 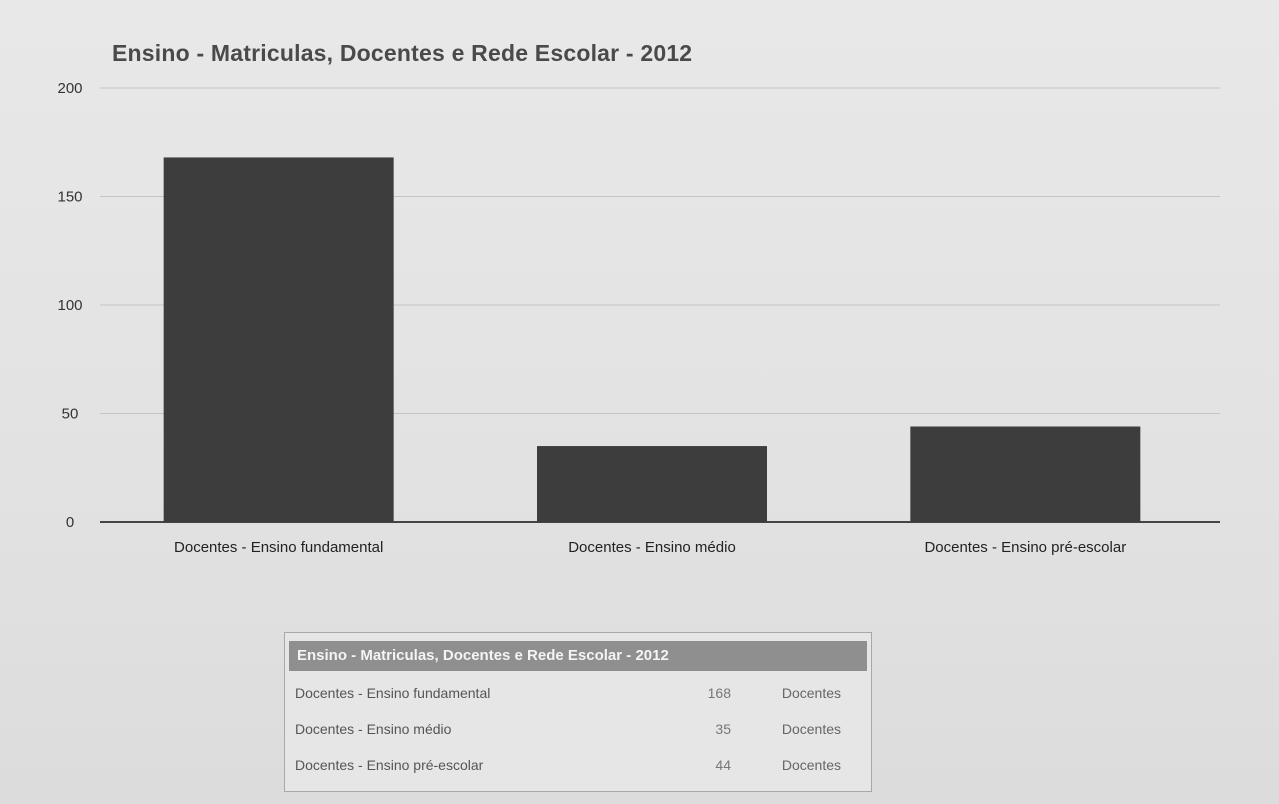 What do you see at coordinates (578, 729) in the screenshot?
I see `table-row: Docentes - Ensino médio 35 Docentes` at bounding box center [578, 729].